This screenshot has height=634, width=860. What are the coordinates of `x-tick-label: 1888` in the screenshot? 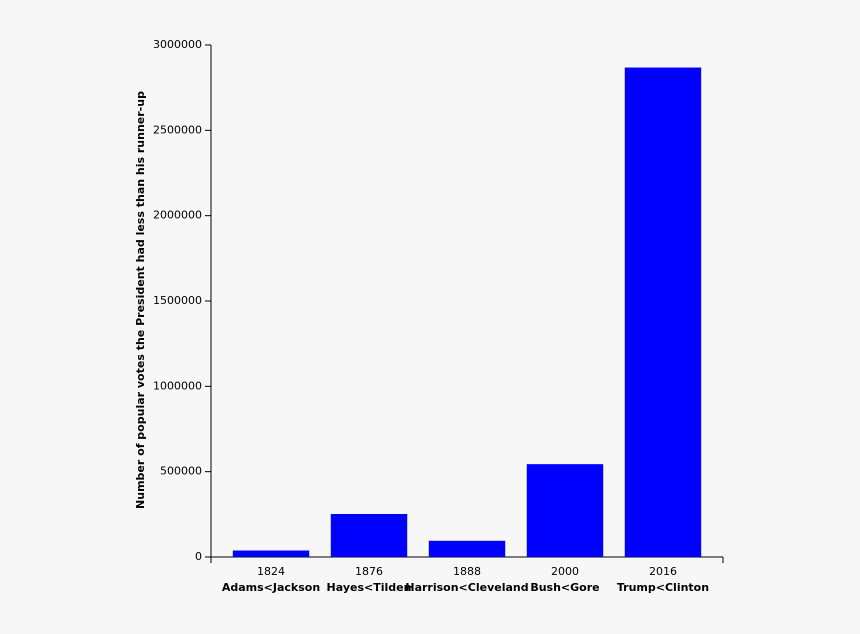 It's located at (467, 571).